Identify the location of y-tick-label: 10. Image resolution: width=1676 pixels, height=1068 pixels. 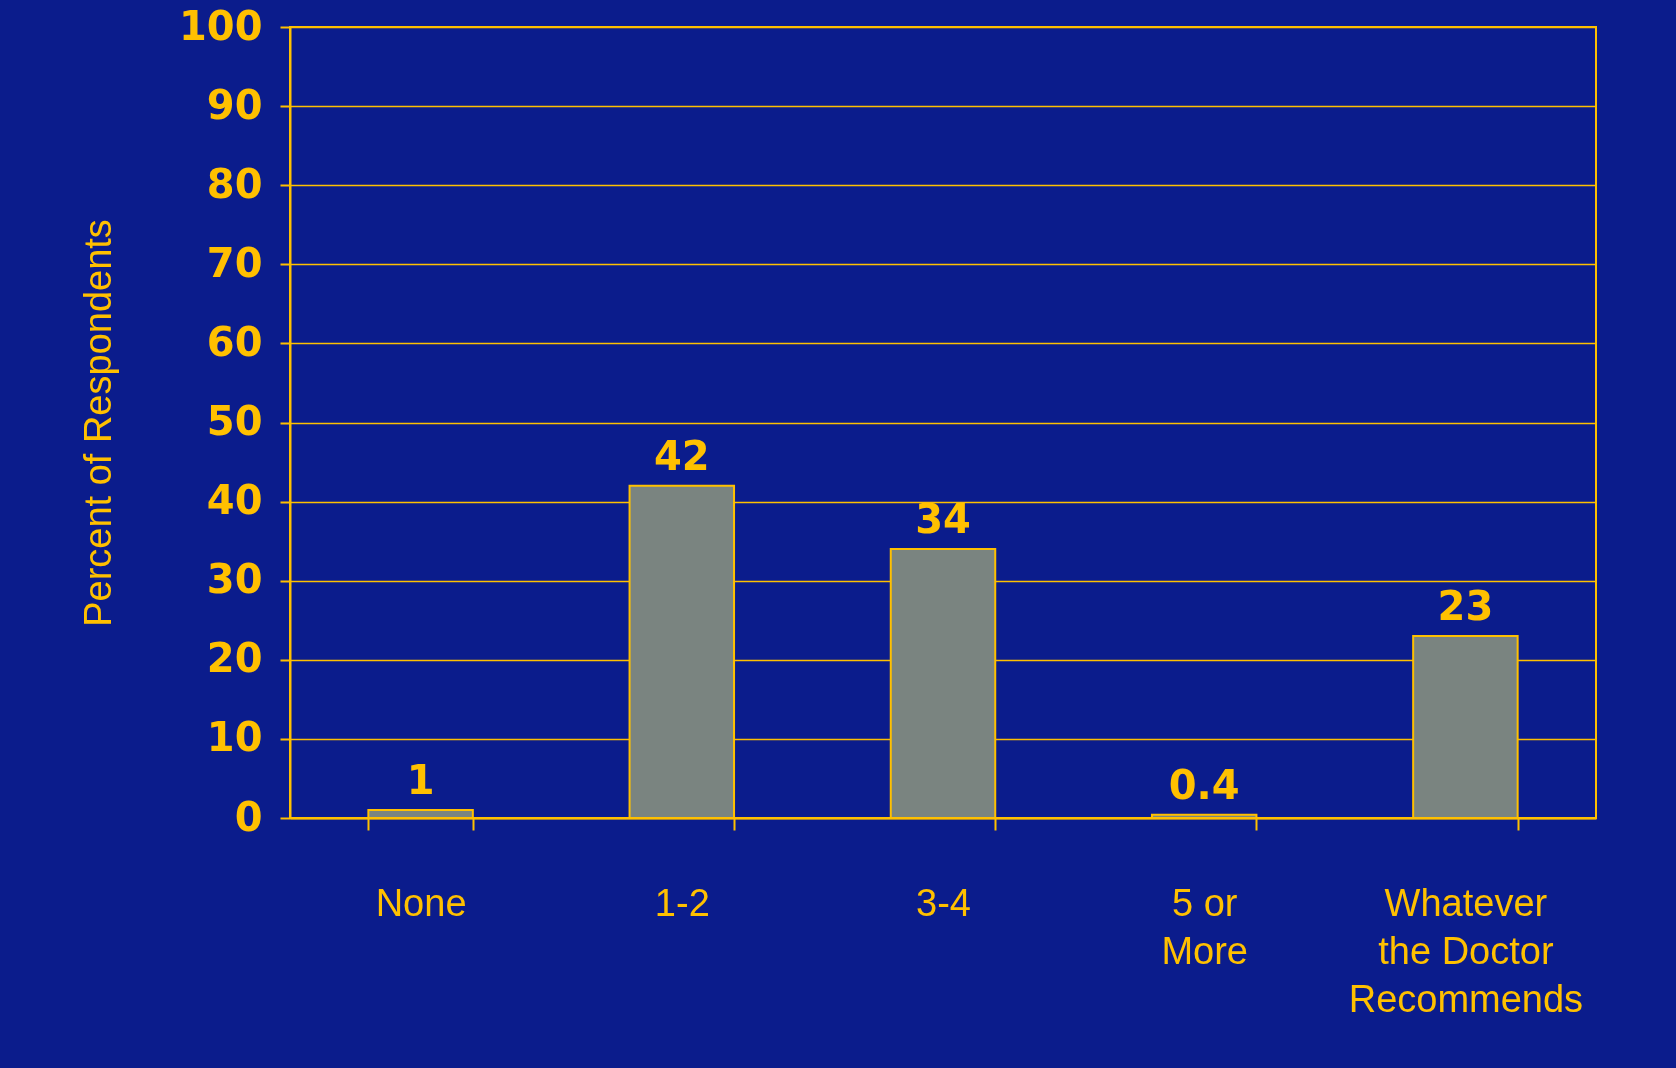
(234, 737).